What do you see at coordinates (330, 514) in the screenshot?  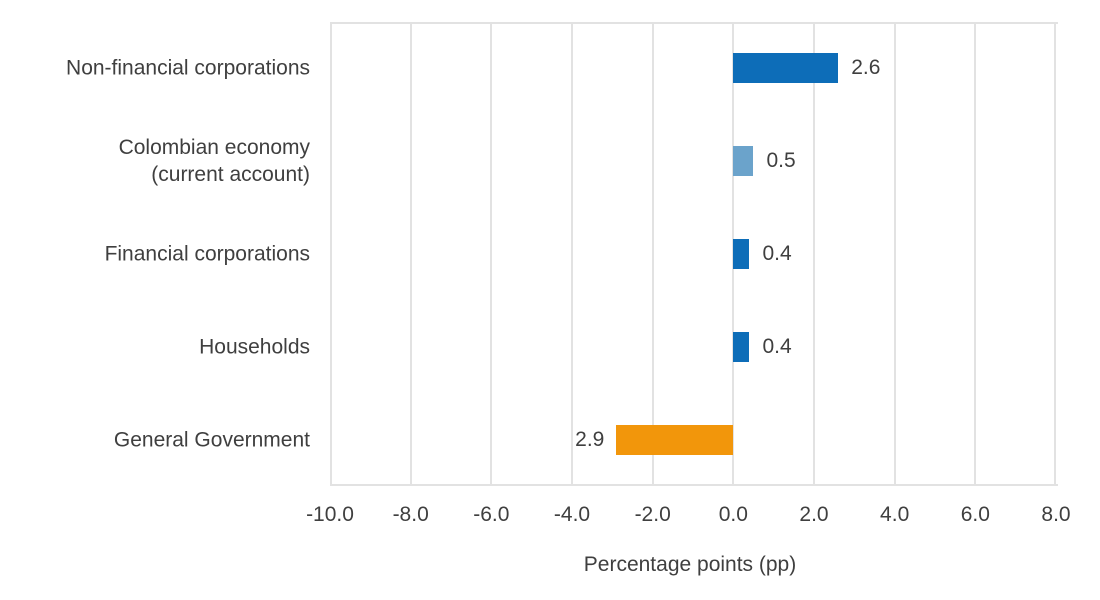 I see `x-tick-label: -10.0` at bounding box center [330, 514].